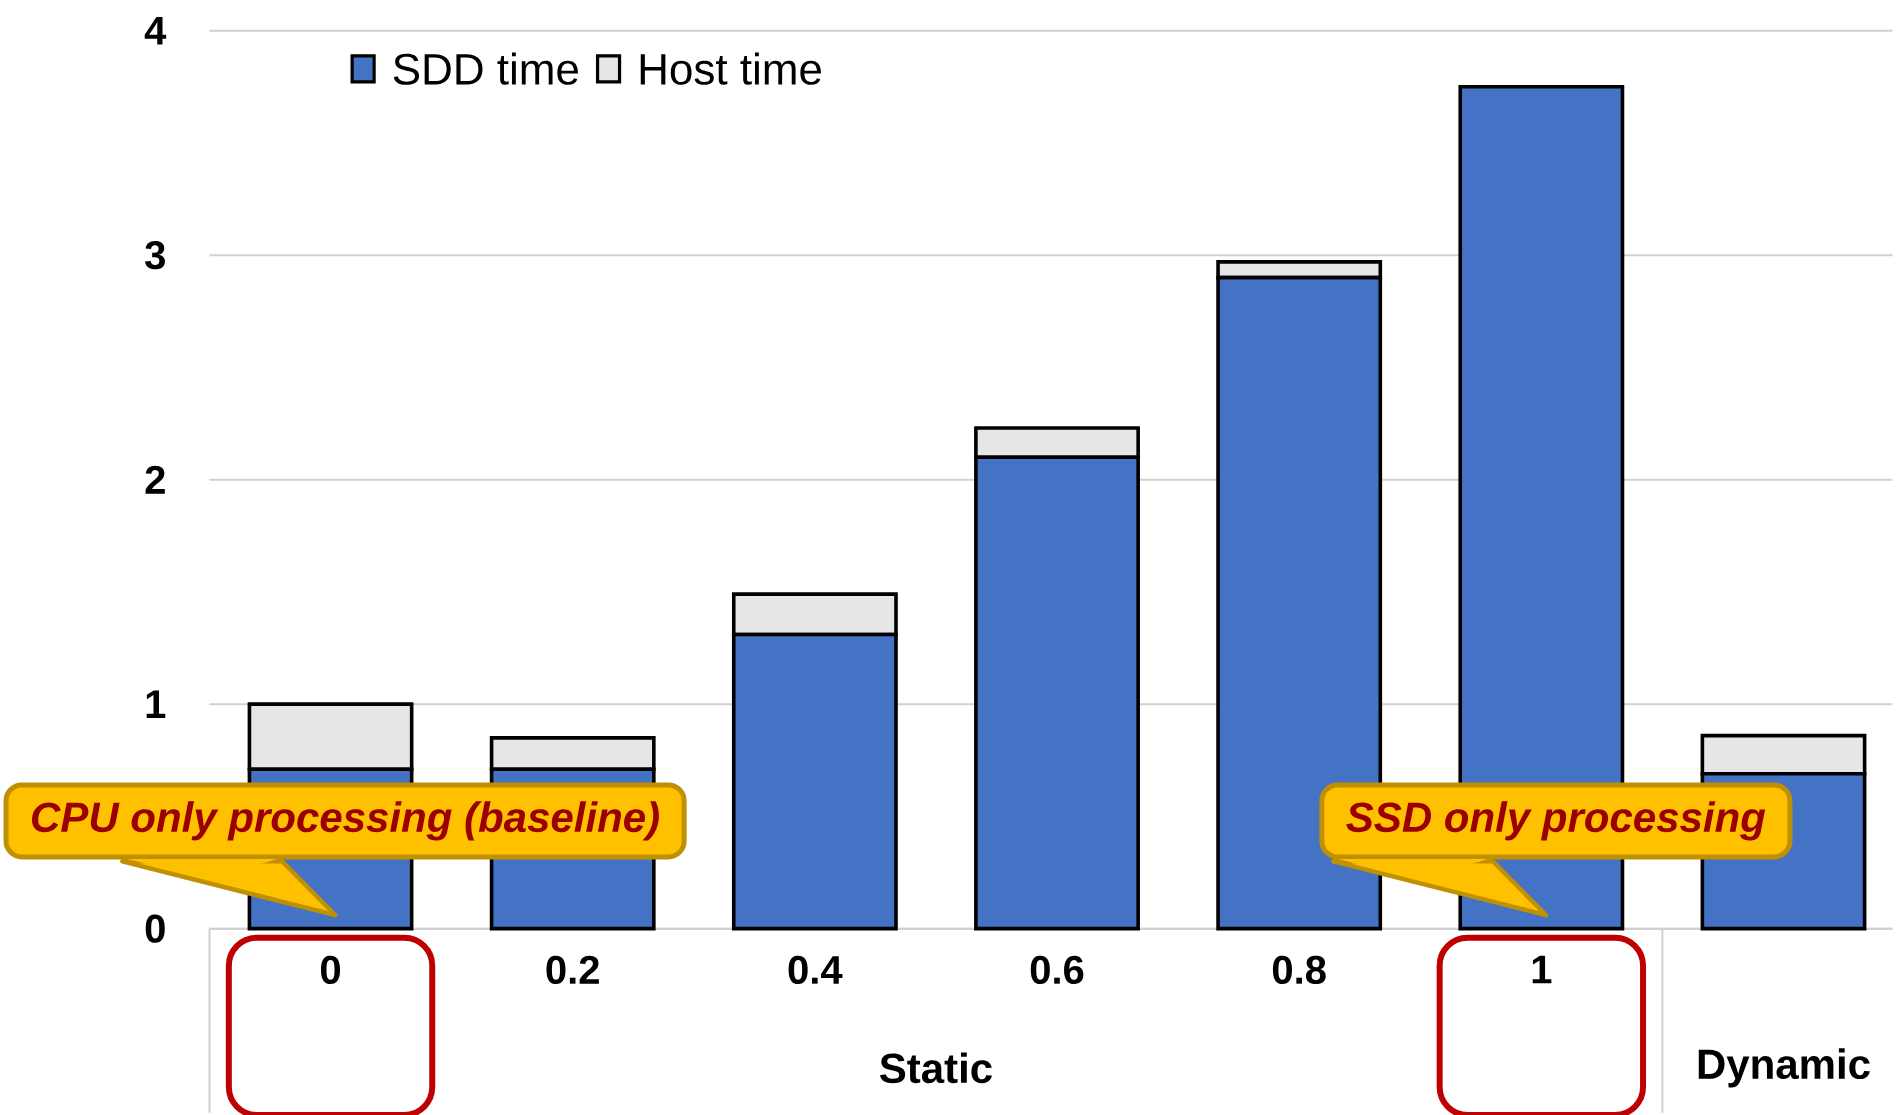  Describe the element at coordinates (330, 970) in the screenshot. I see `x-tick-label: 0` at that location.